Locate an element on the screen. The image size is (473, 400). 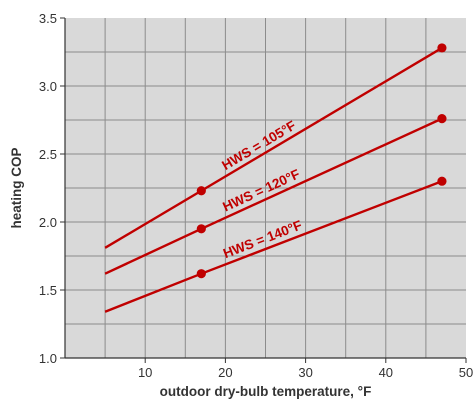
y-tick-label: 3.5 is located at coordinates (48, 18).